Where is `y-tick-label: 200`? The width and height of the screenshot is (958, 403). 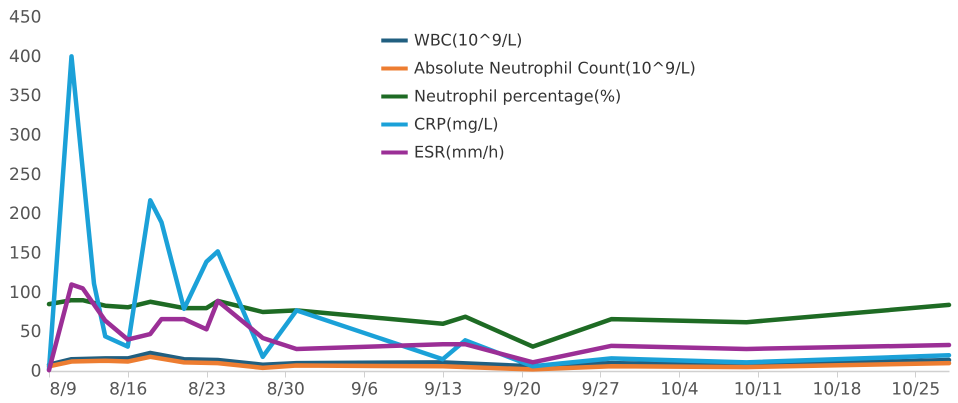
y-tick-label: 200 is located at coordinates (25, 214).